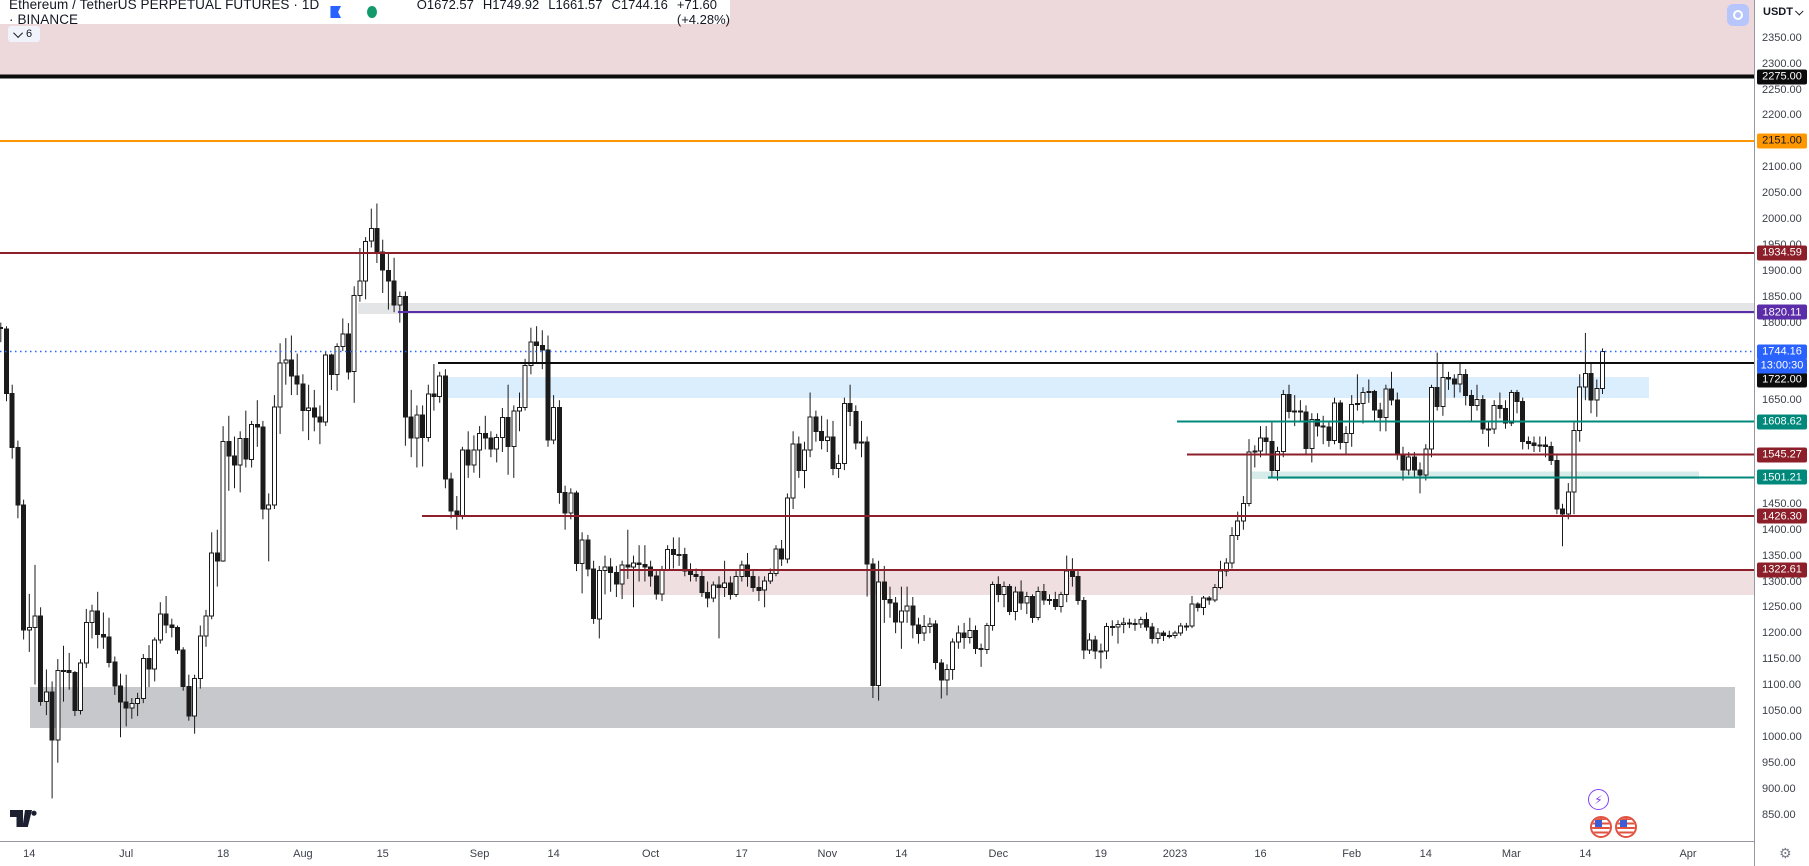 The image size is (1809, 866). I want to click on event-lightning-icon: ⚡, so click(1598, 799).